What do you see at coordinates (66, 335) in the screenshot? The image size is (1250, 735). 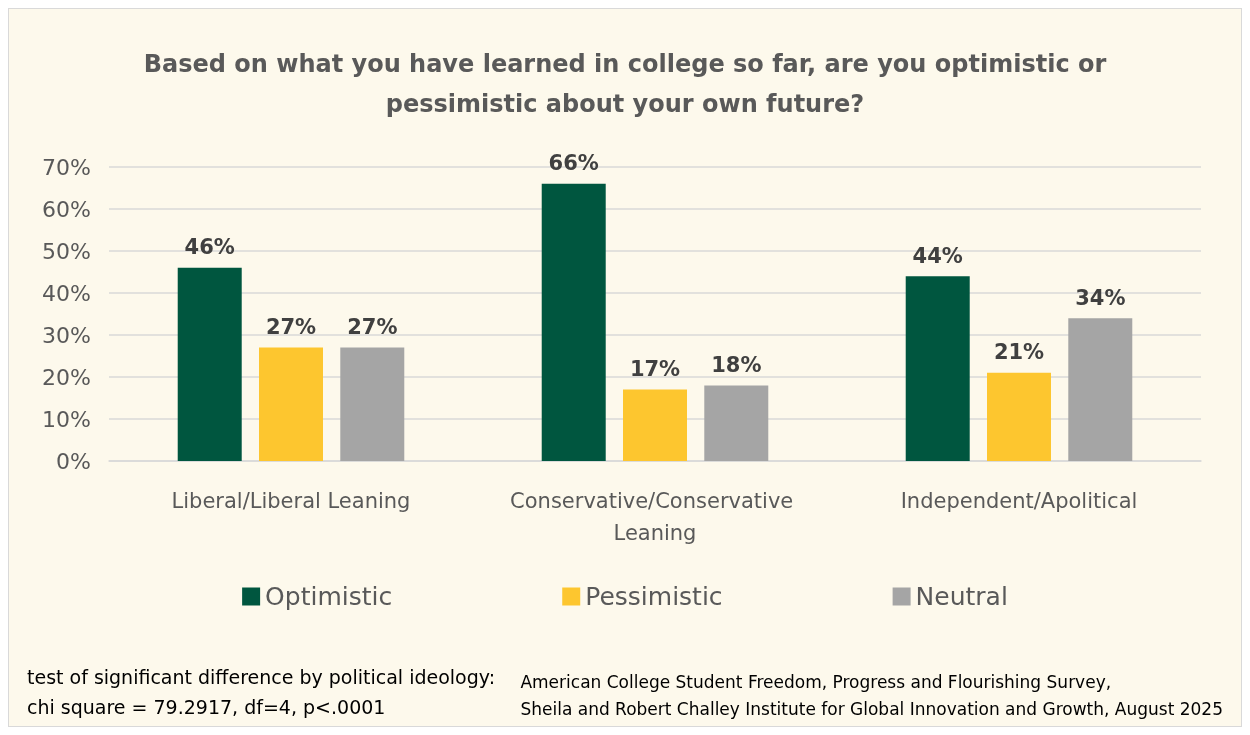 I see `y-tick-label: 30%` at bounding box center [66, 335].